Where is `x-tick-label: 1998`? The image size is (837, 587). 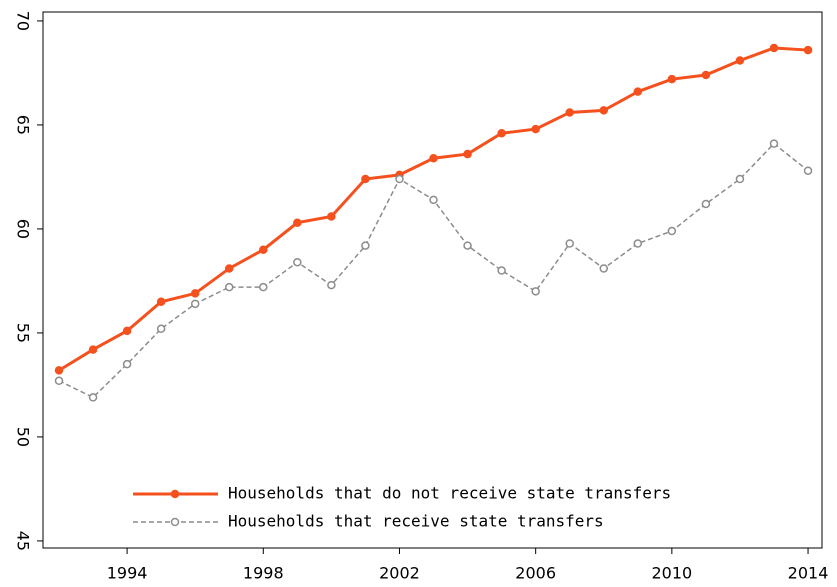
x-tick-label: 1998 is located at coordinates (263, 573).